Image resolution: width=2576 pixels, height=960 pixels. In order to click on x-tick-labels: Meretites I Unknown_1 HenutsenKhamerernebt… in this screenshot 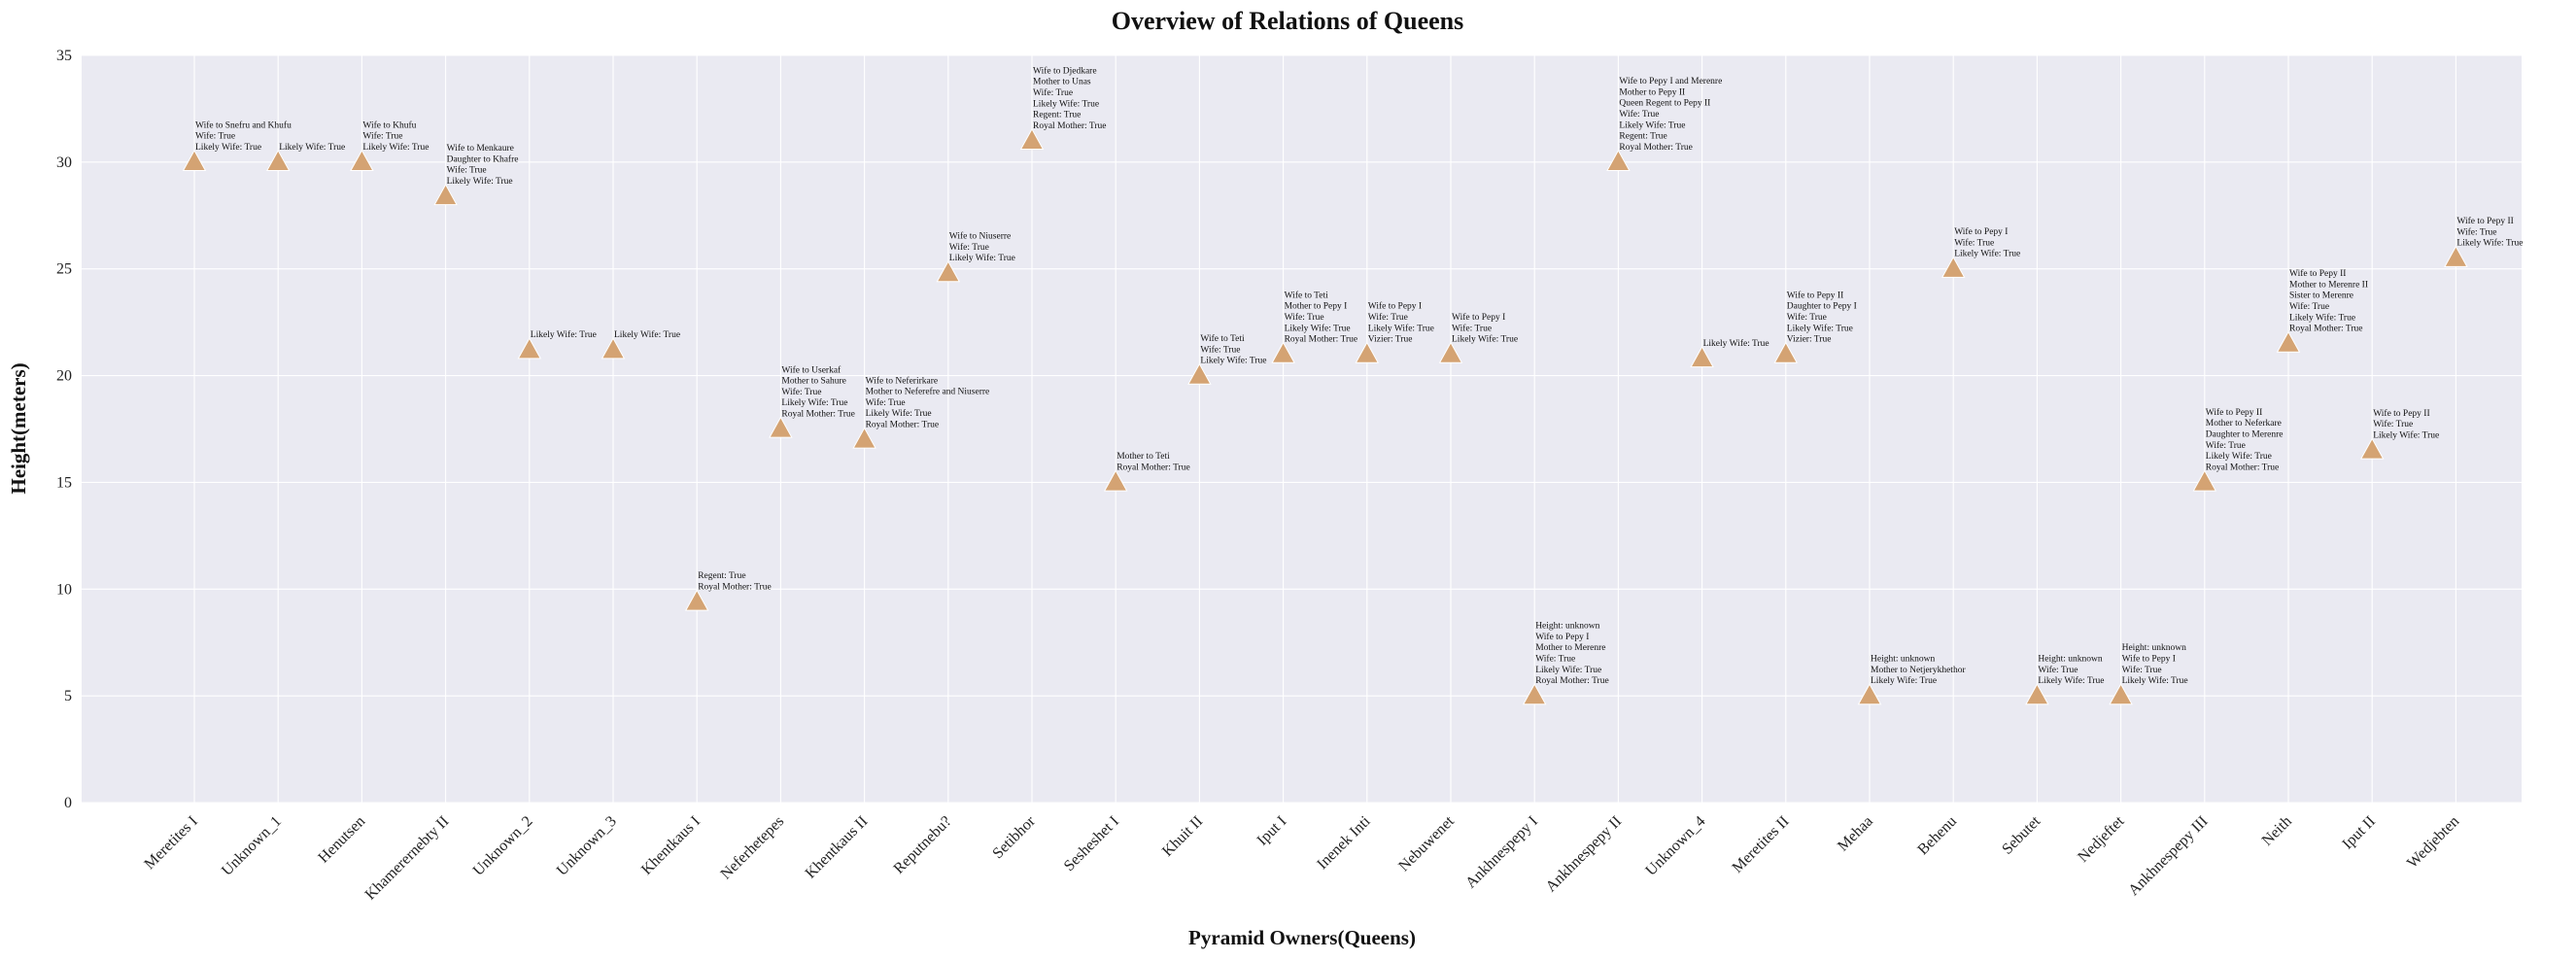, I will do `click(1301, 857)`.